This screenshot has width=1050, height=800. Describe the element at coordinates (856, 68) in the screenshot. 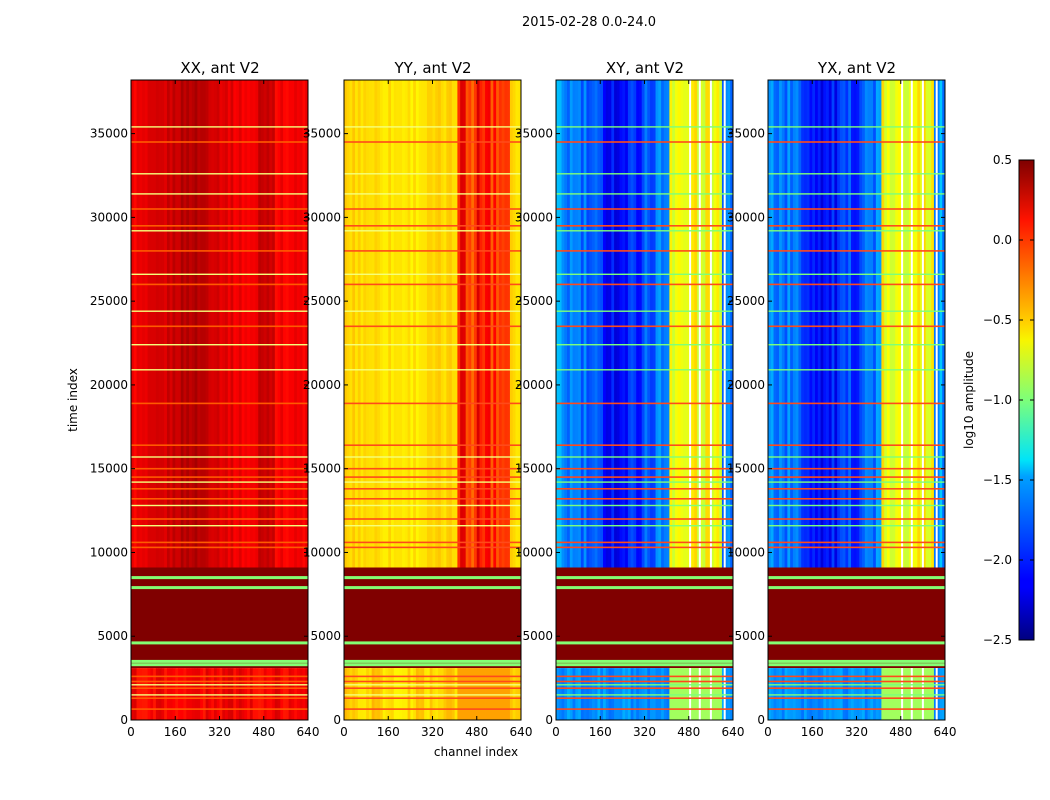

I see `panel-title: YX, ant V2` at that location.